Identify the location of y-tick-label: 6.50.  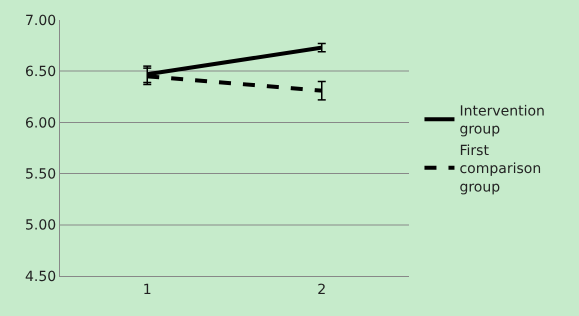
(40, 72).